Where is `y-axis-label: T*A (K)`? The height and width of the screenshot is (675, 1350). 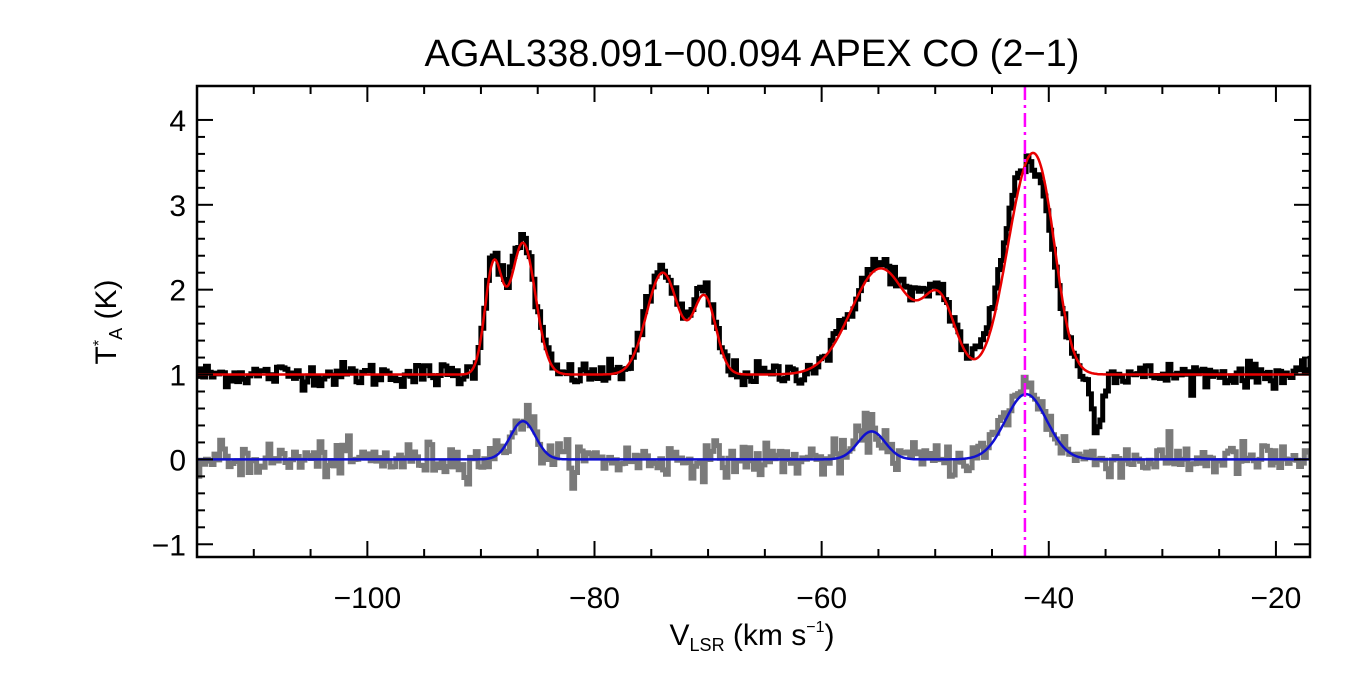
y-axis-label: T*A (K) is located at coordinates (108, 322).